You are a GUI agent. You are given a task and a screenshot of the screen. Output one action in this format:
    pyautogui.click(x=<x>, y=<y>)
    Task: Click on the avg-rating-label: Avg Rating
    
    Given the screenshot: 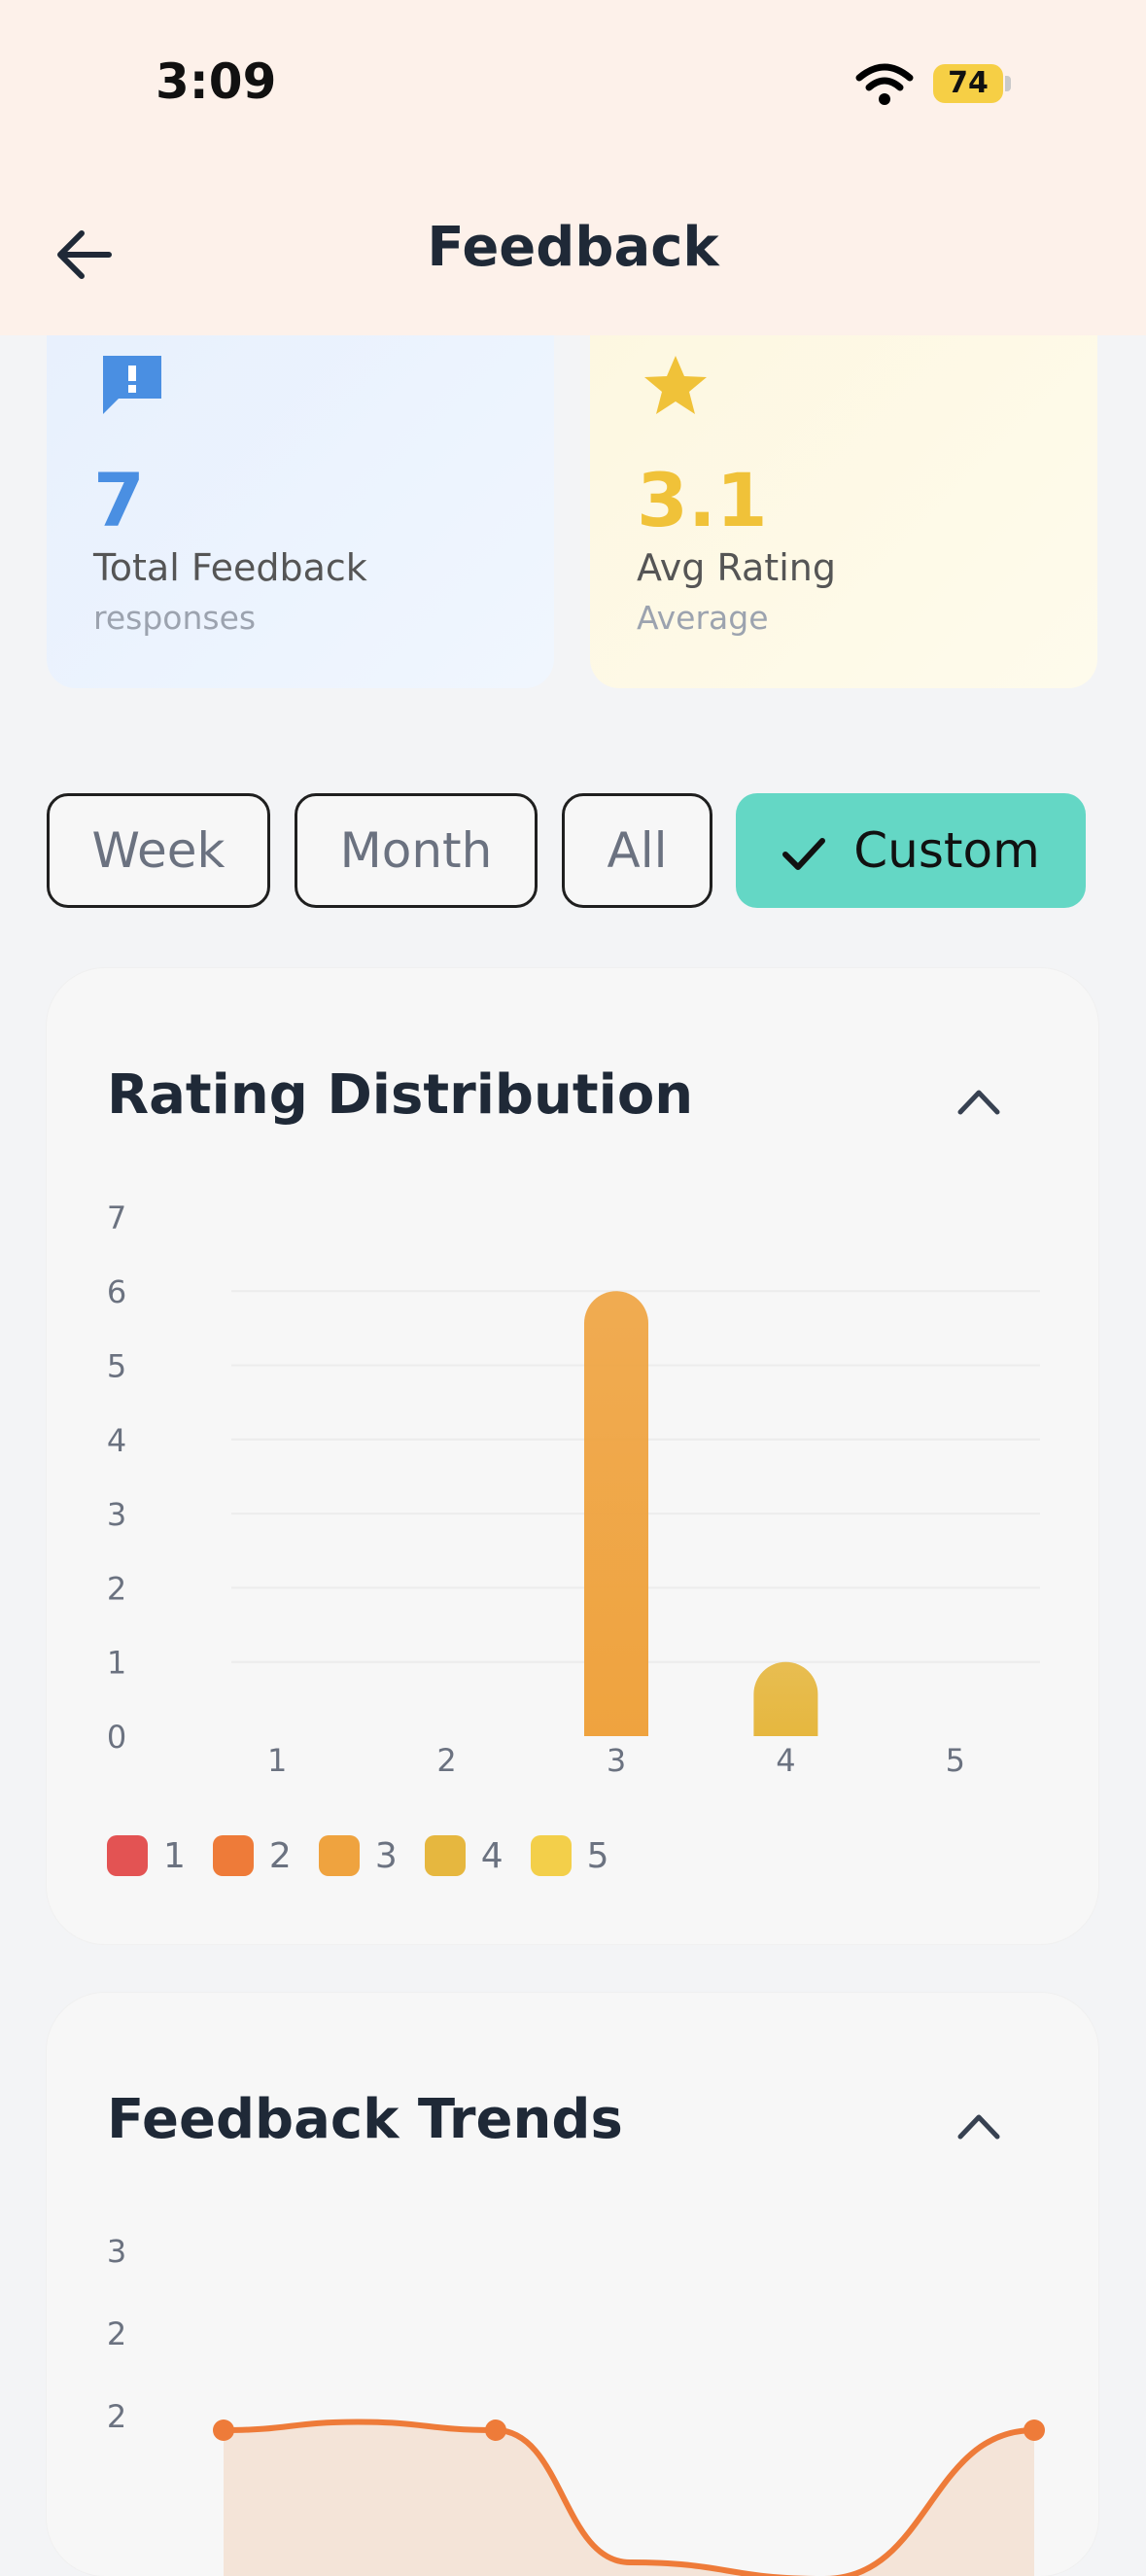 What is the action you would take?
    pyautogui.click(x=737, y=568)
    